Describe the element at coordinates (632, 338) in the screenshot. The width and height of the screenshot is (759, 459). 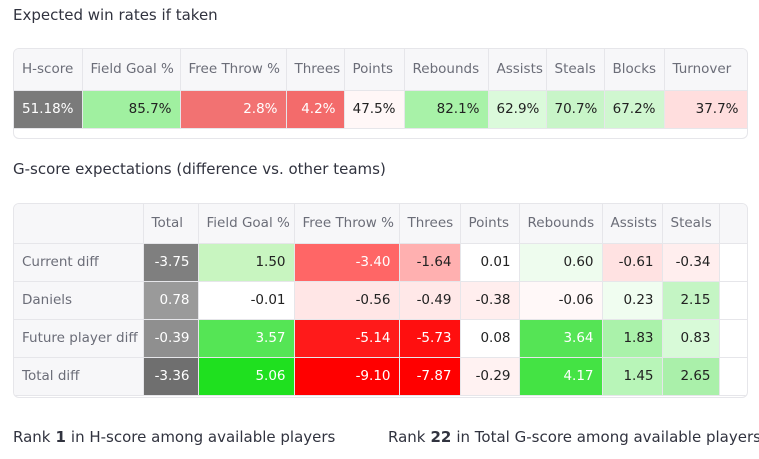
I see `cell: 1.83` at that location.